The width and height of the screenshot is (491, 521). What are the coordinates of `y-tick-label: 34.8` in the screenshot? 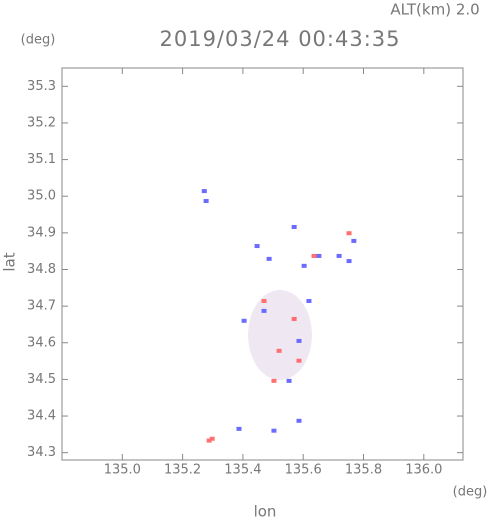 It's located at (41, 269).